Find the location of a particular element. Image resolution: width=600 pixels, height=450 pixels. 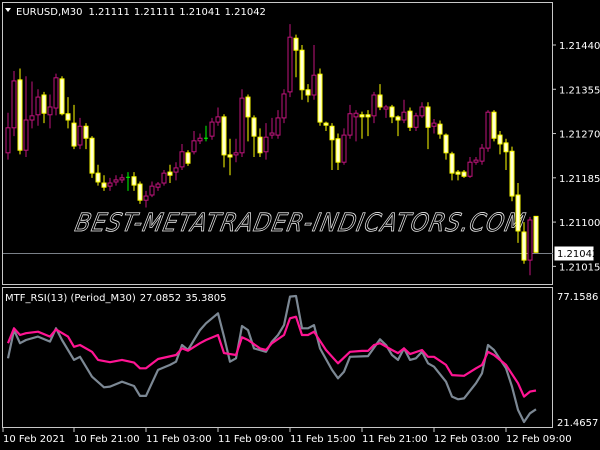

watermark: BEST-METATRADER-INDICATORS.COM is located at coordinates (300, 222).